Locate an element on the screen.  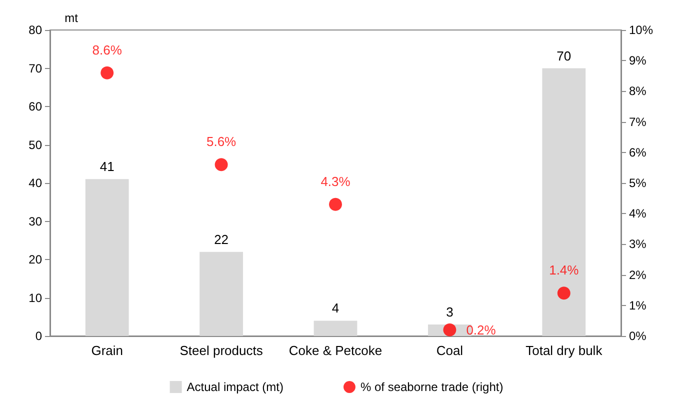
data-label: 5.6% is located at coordinates (221, 142).